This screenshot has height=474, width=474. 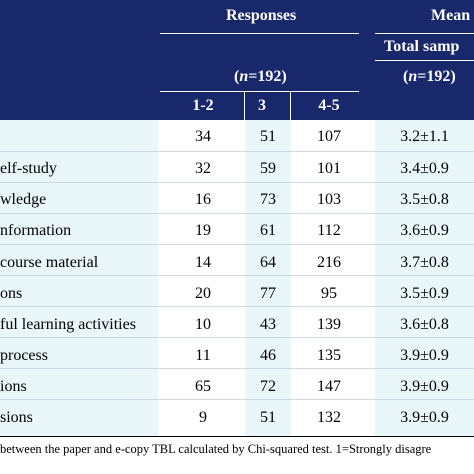 I want to click on row-label: nformation, so click(x=36, y=230).